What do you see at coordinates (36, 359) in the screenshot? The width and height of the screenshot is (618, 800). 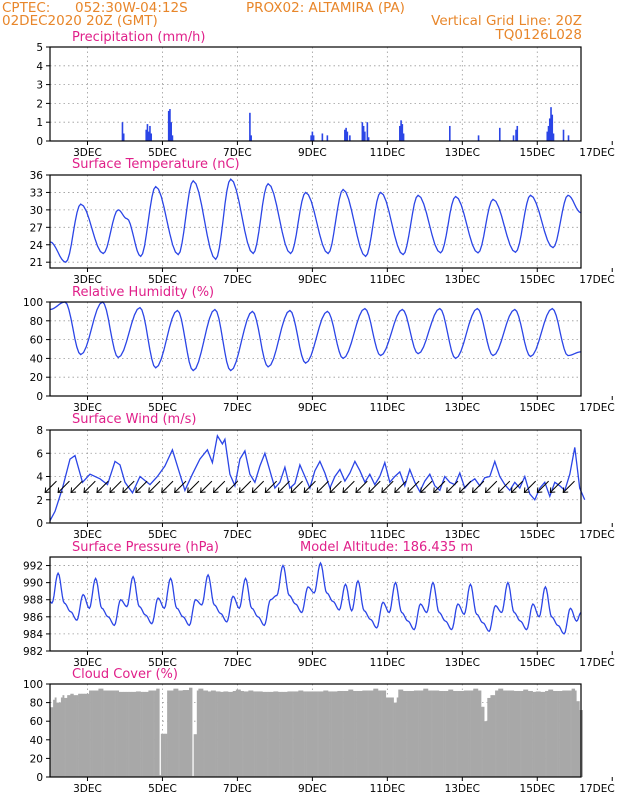 I see `humidity-ytick-label: 40` at bounding box center [36, 359].